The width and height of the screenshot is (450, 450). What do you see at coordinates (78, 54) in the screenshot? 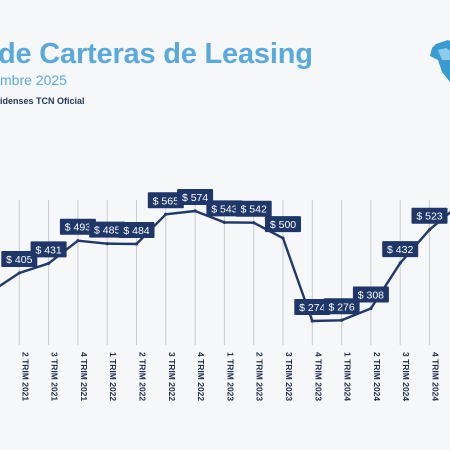
I see `chart-title-bold: de Carteras` at bounding box center [78, 54].